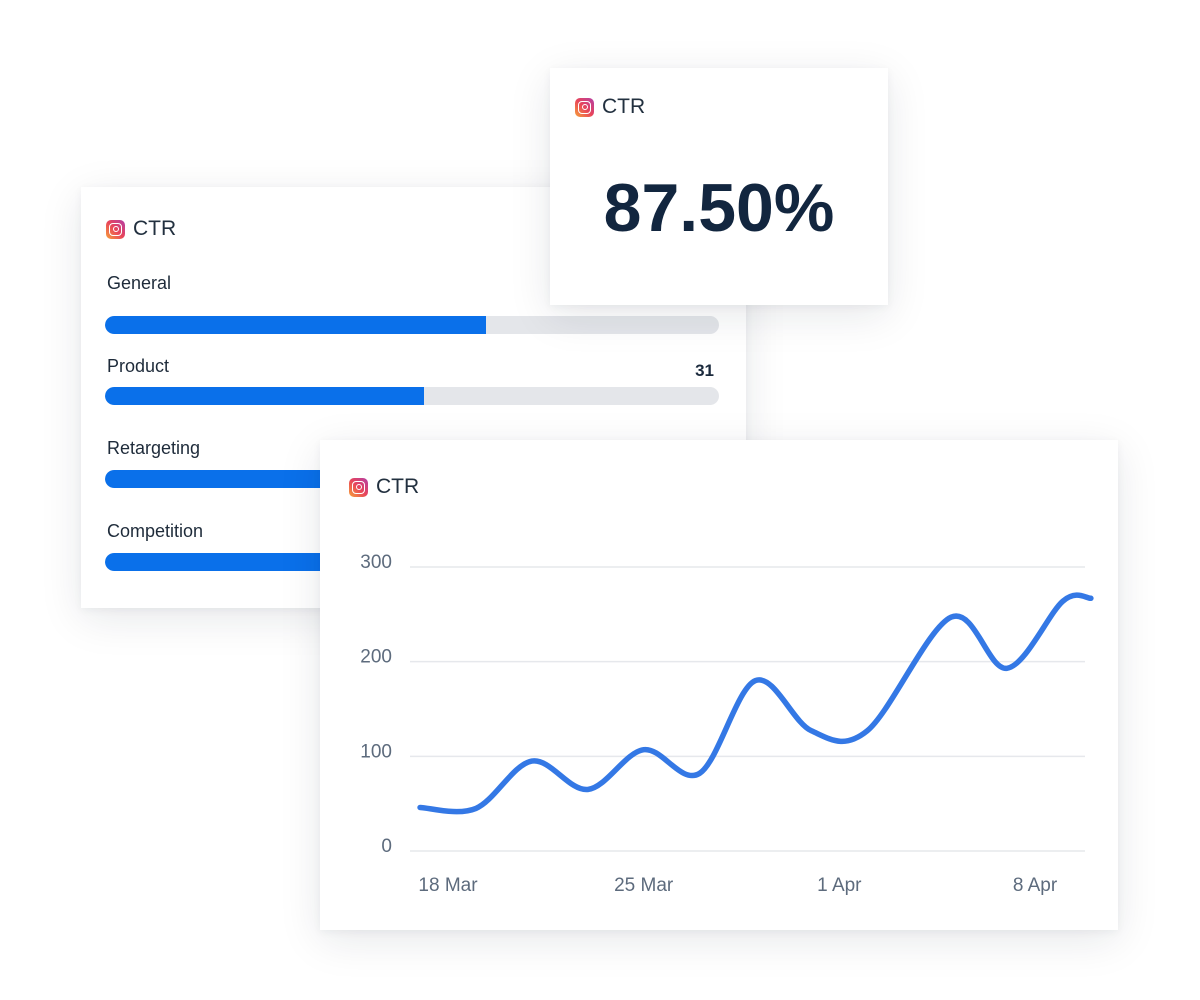 This screenshot has height=1000, width=1200. I want to click on bar-label-product: Product, so click(138, 366).